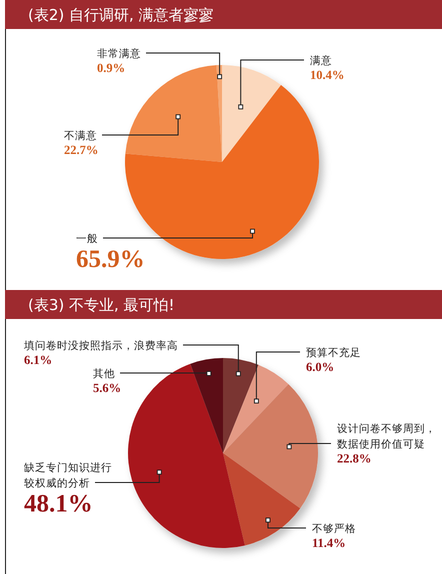 Image resolution: width=442 pixels, height=574 pixels. Describe the element at coordinates (329, 543) in the screenshot. I see `data-label: 11.4%` at that location.